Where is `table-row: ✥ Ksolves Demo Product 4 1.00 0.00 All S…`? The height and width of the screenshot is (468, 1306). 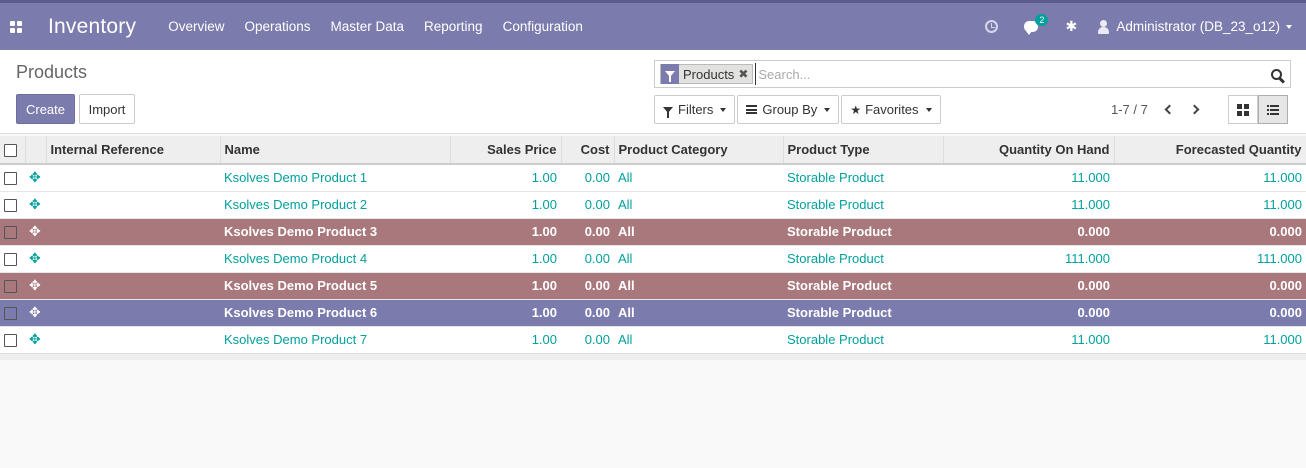 table-row: ✥ Ksolves Demo Product 4 1.00 0.00 All S… is located at coordinates (653, 258).